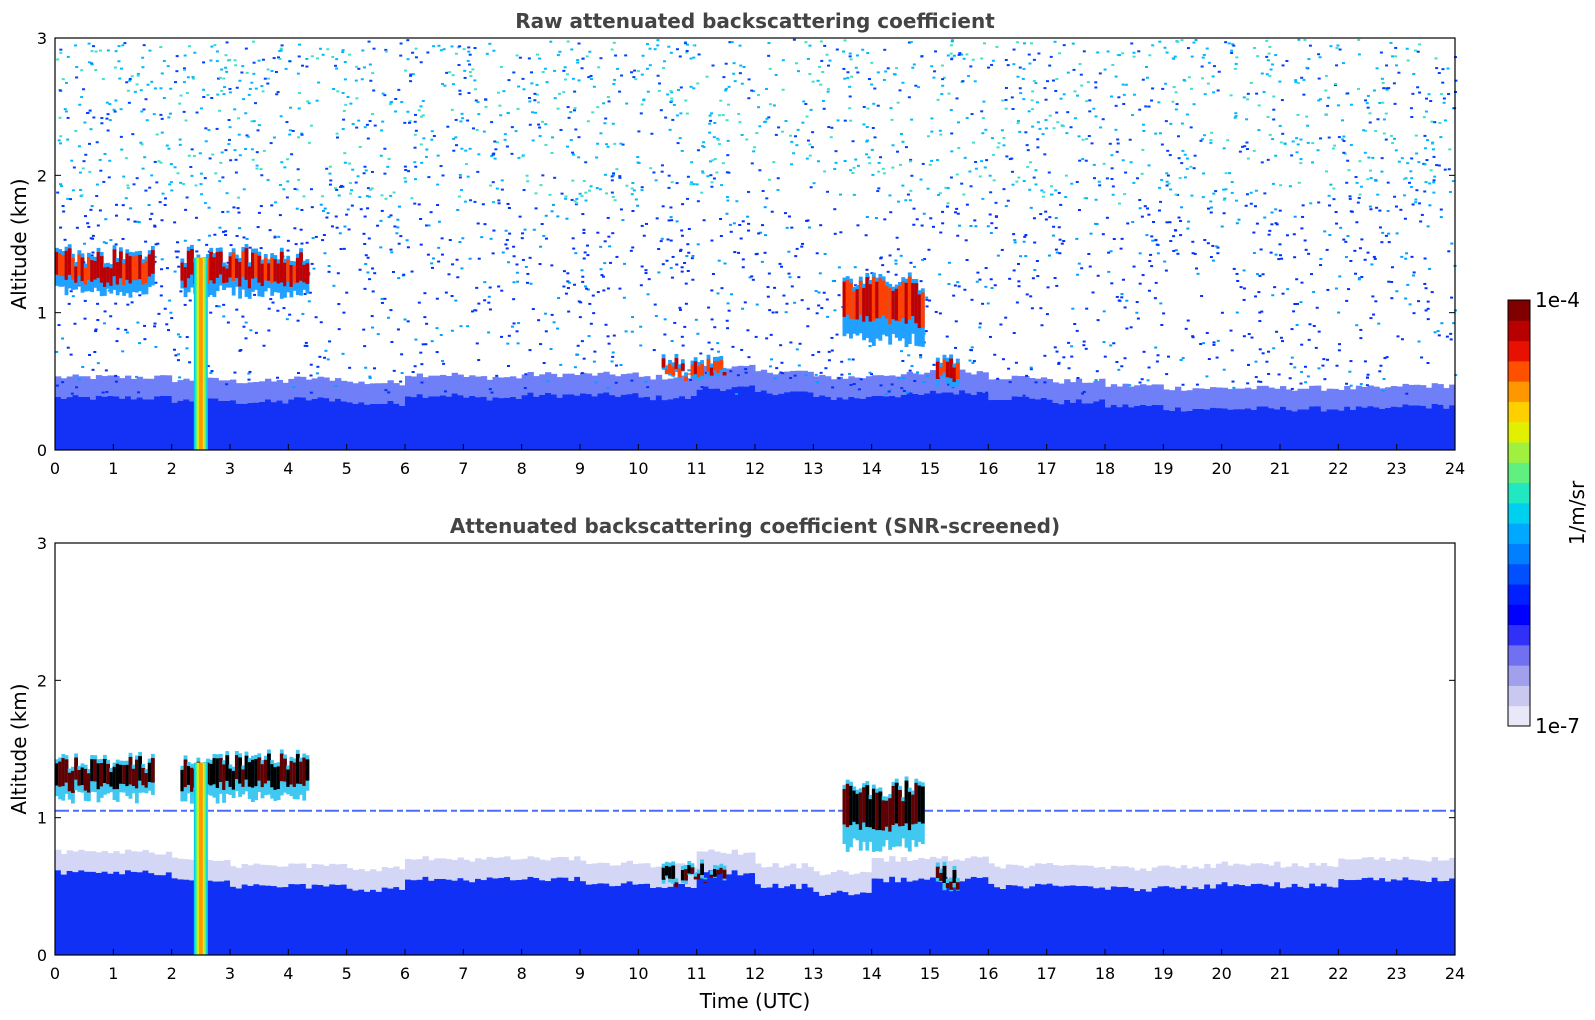 This screenshot has height=1020, width=1595. What do you see at coordinates (1557, 726) in the screenshot?
I see `colorbar-min-label: 1e-7` at bounding box center [1557, 726].